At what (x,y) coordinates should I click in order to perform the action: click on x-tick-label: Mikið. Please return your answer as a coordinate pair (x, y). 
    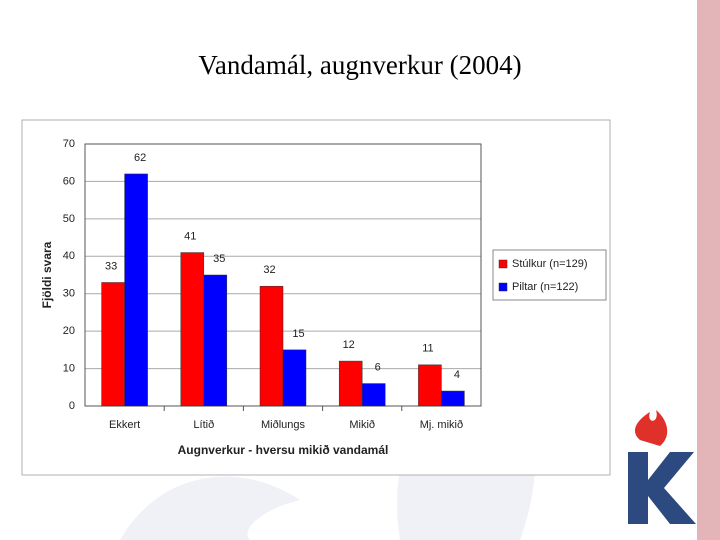
    Looking at the image, I should click on (362, 425).